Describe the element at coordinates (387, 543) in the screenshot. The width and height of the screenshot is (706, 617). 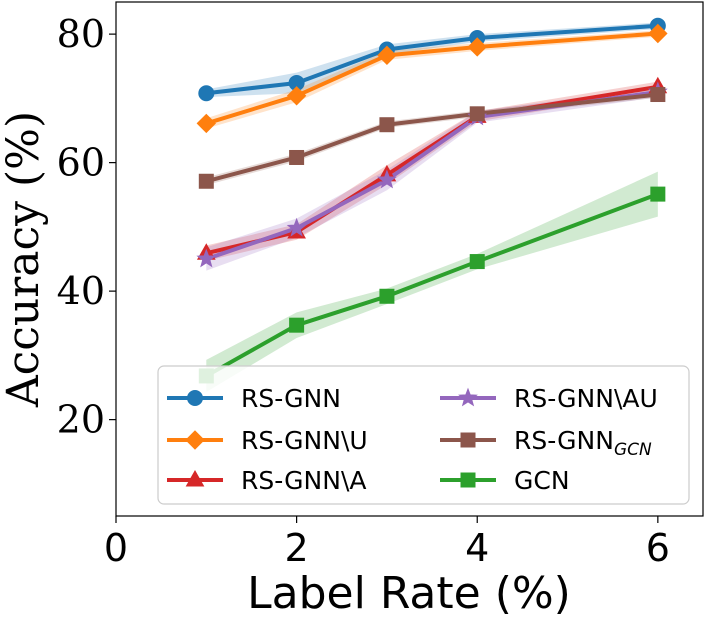
I see `x-axis-ticks: 0 2 4 6` at that location.